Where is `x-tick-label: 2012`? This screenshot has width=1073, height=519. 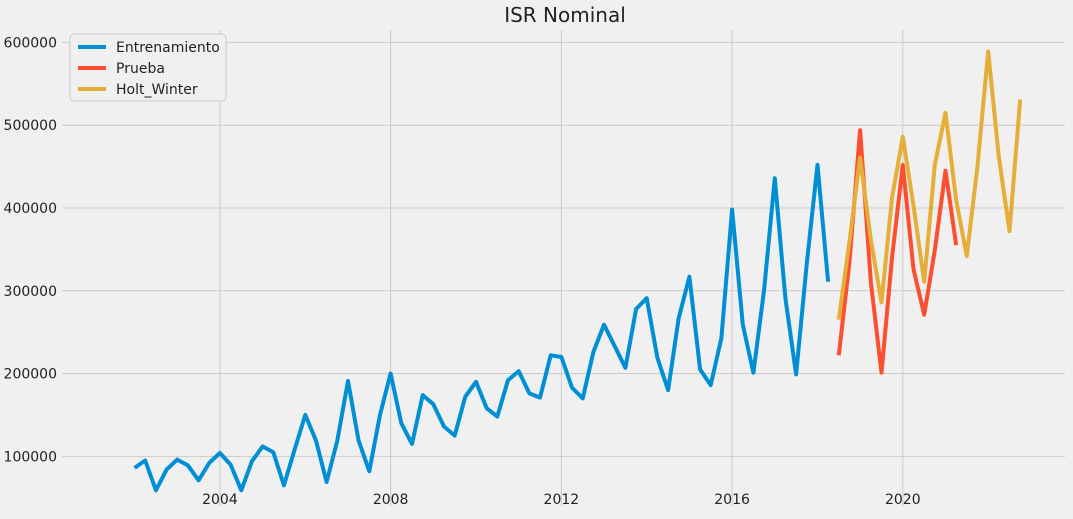
x-tick-label: 2012 is located at coordinates (562, 500).